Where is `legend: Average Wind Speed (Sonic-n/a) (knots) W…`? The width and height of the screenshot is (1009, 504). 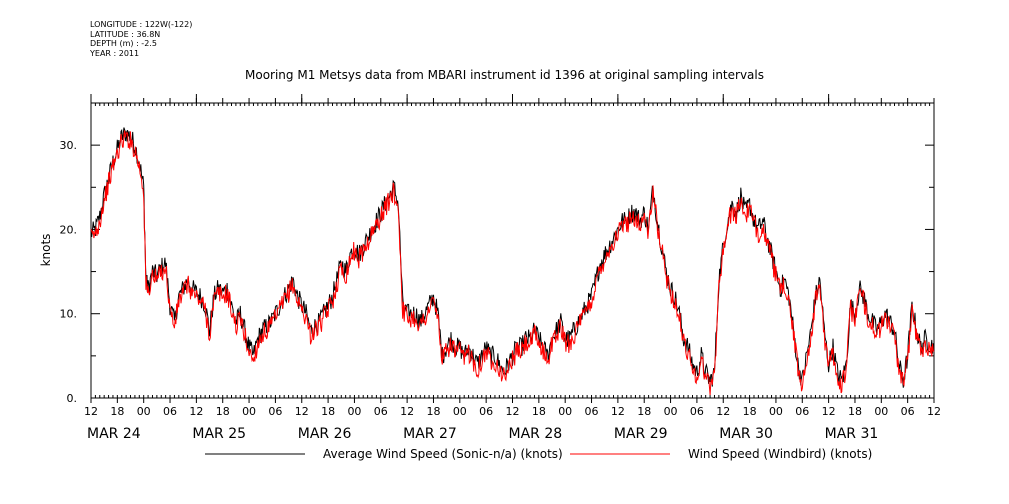 legend: Average Wind Speed (Sonic-n/a) (knots) W… is located at coordinates (538, 454).